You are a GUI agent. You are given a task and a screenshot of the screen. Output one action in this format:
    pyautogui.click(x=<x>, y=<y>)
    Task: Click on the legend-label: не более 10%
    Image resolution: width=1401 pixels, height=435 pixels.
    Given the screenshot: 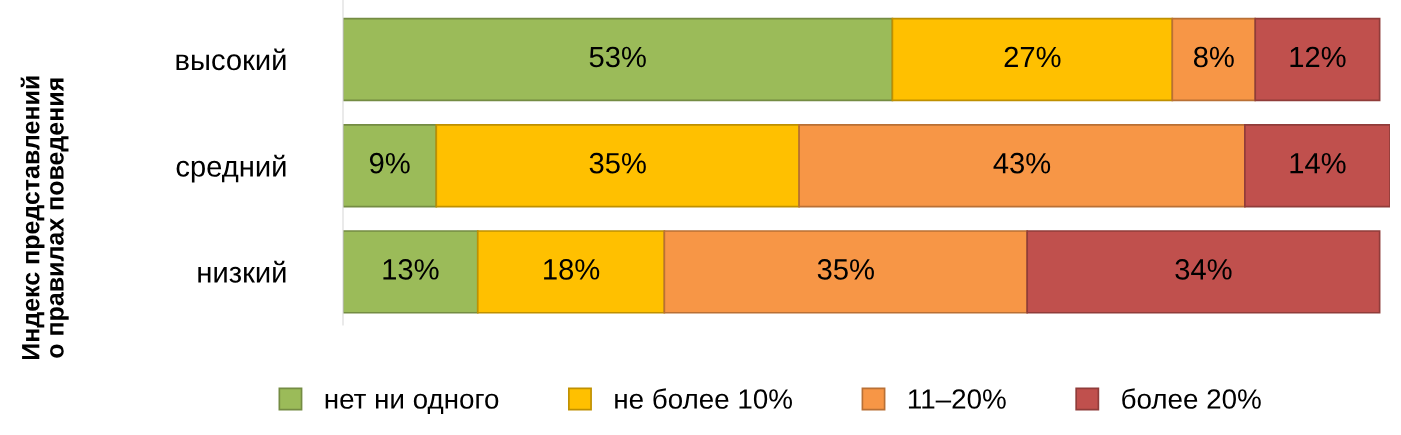 What is the action you would take?
    pyautogui.click(x=703, y=398)
    